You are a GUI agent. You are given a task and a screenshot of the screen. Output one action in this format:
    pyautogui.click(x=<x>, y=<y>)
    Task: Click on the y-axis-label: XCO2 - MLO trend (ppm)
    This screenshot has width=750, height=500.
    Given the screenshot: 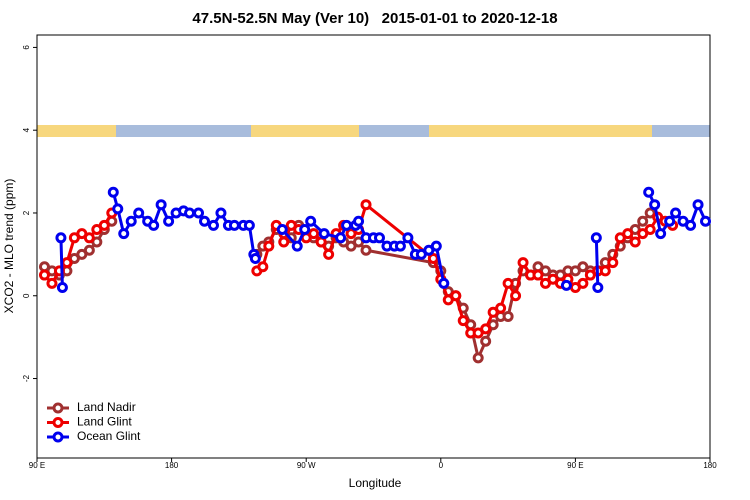 What is the action you would take?
    pyautogui.click(x=9, y=246)
    